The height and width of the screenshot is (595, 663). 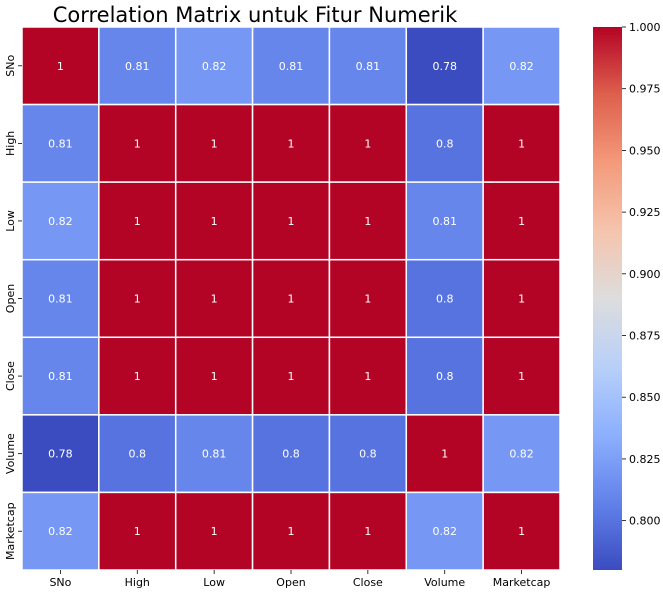 I want to click on x-tick-label: High, so click(x=137, y=582).